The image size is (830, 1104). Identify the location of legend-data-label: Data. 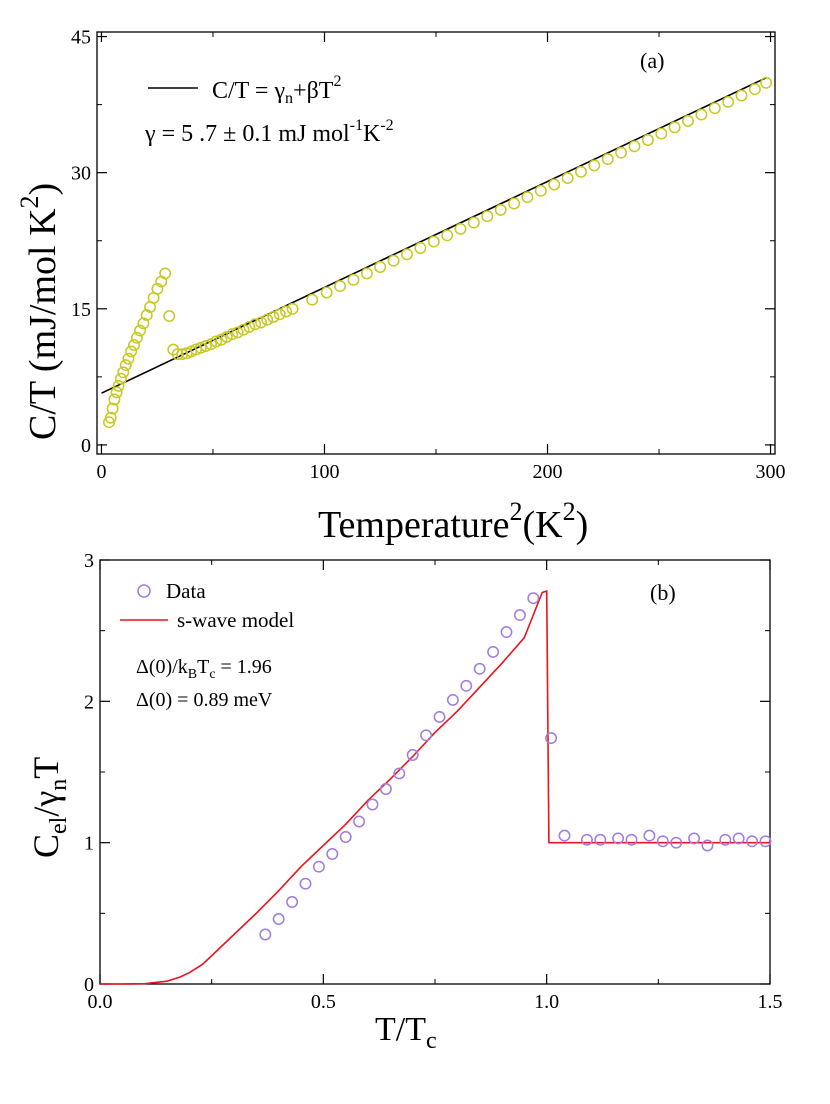
(186, 591).